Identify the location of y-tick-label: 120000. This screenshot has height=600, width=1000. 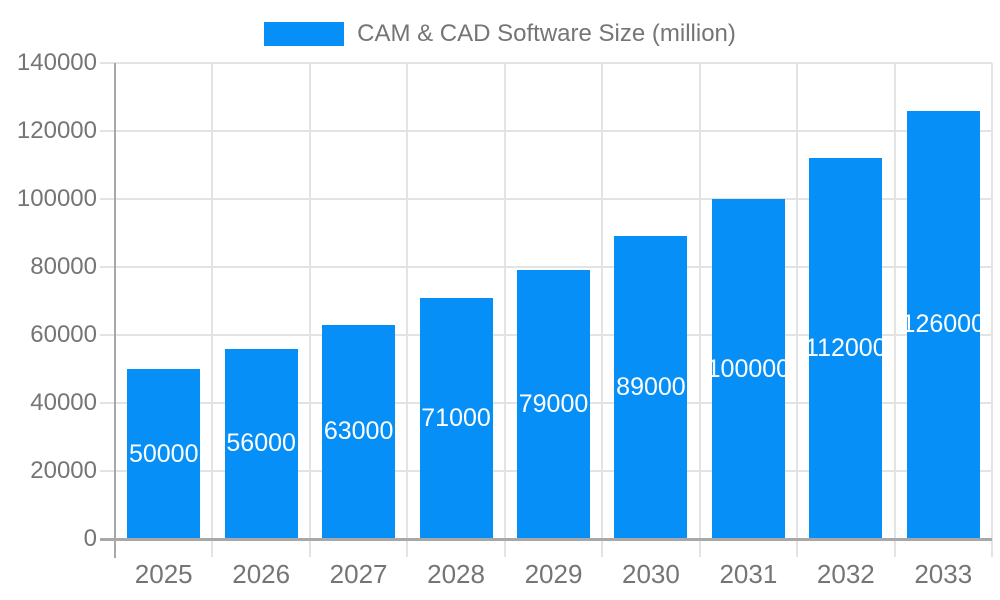
(56, 130).